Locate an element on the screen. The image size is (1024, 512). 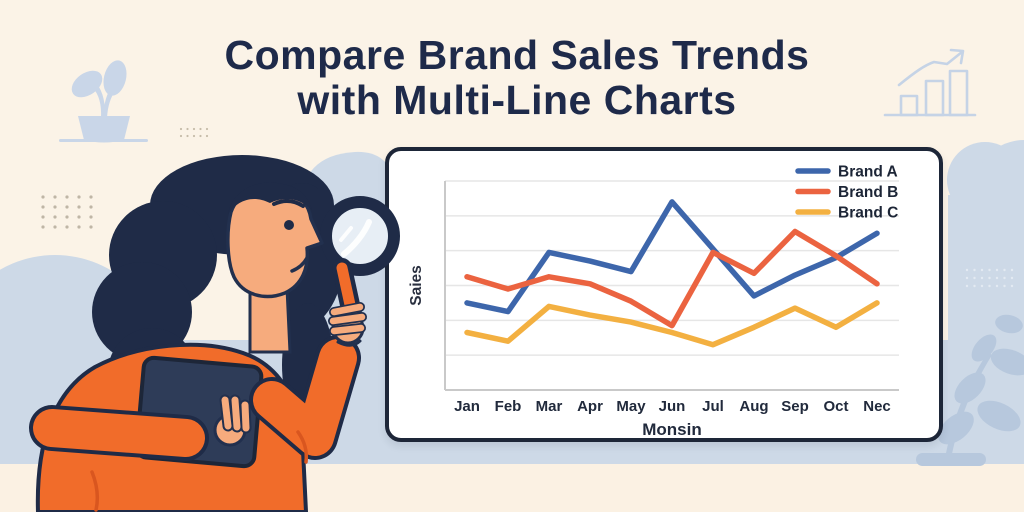
x-tick-label: Jan is located at coordinates (467, 406).